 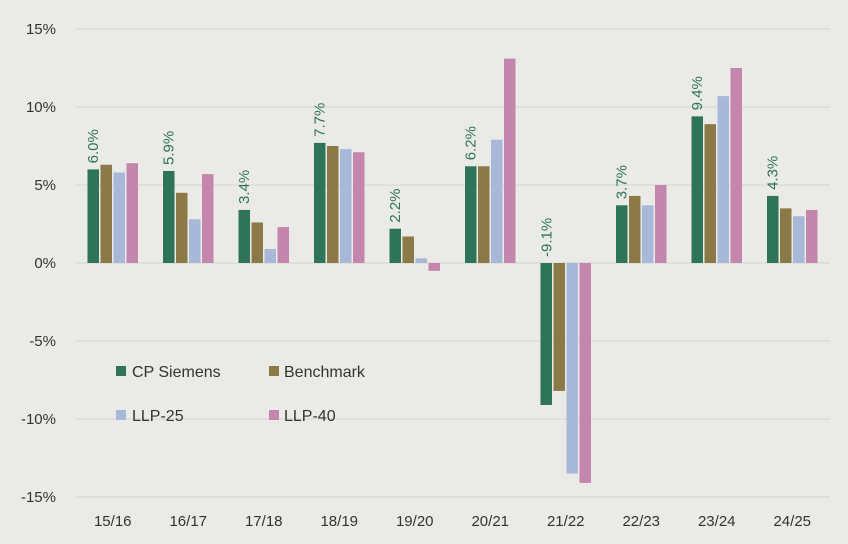 I want to click on data-label-cp-siemens: 5.9%, so click(x=169, y=148).